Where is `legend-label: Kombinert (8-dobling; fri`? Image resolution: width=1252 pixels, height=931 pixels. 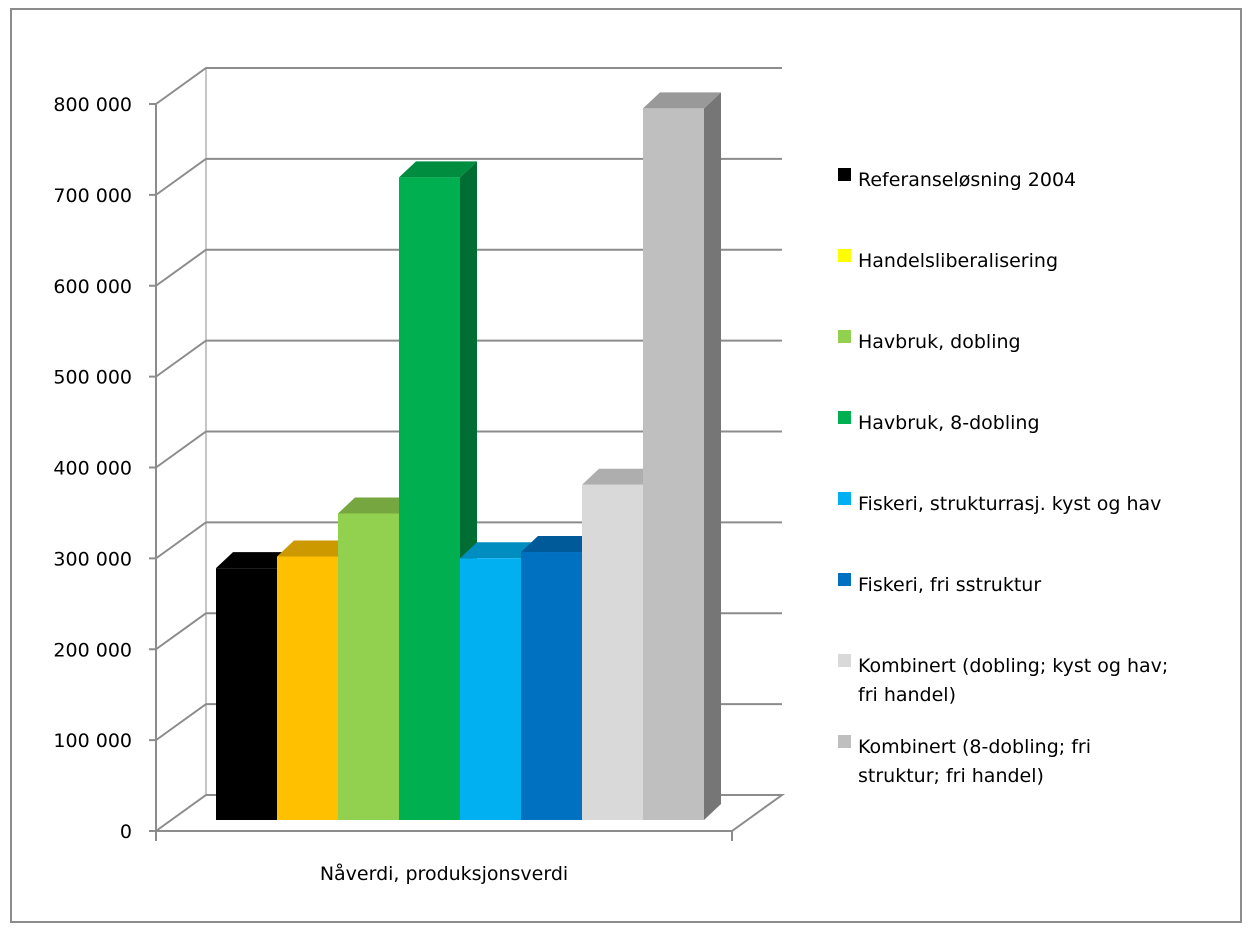 legend-label: Kombinert (8-dobling; fri is located at coordinates (974, 747).